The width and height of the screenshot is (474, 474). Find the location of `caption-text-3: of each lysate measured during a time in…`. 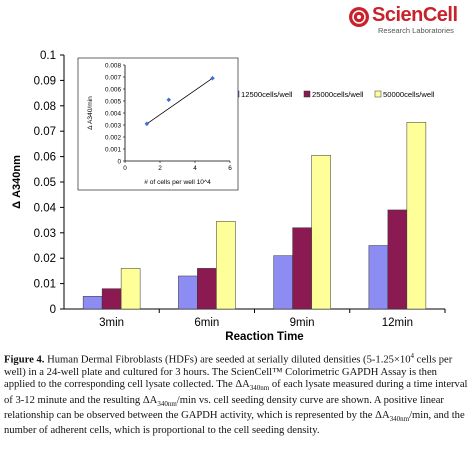

caption-text-3: of each lysate measured during a time in… is located at coordinates (236, 392).